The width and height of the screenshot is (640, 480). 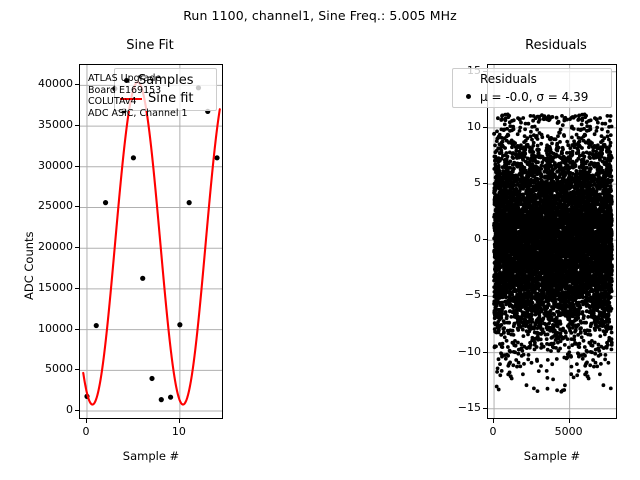 I want to click on residuals-legend, so click(x=532, y=88).